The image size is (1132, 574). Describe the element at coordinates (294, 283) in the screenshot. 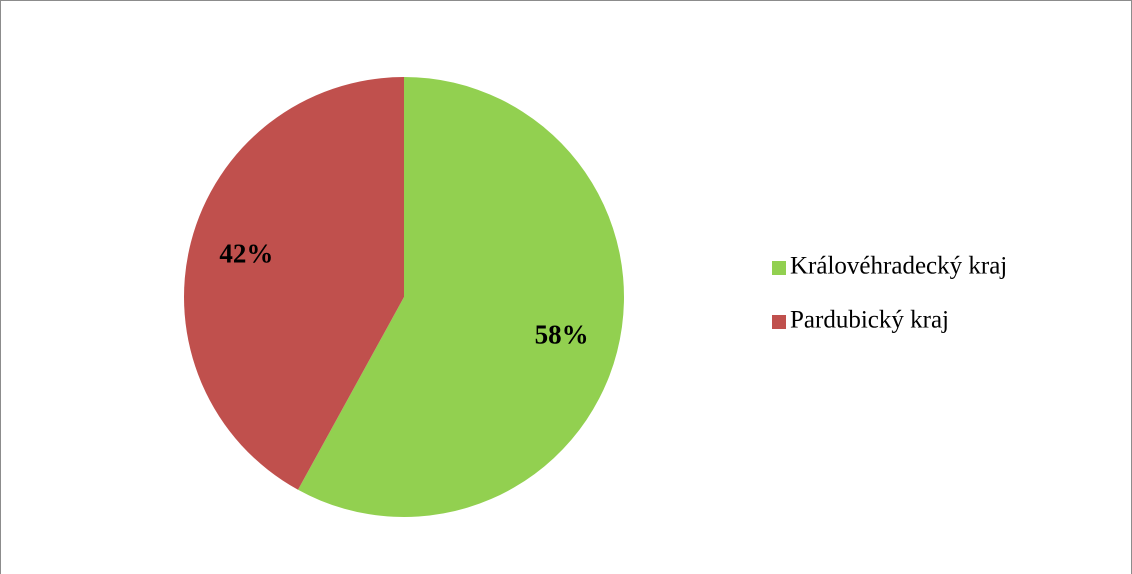

I see `pie-slice` at that location.